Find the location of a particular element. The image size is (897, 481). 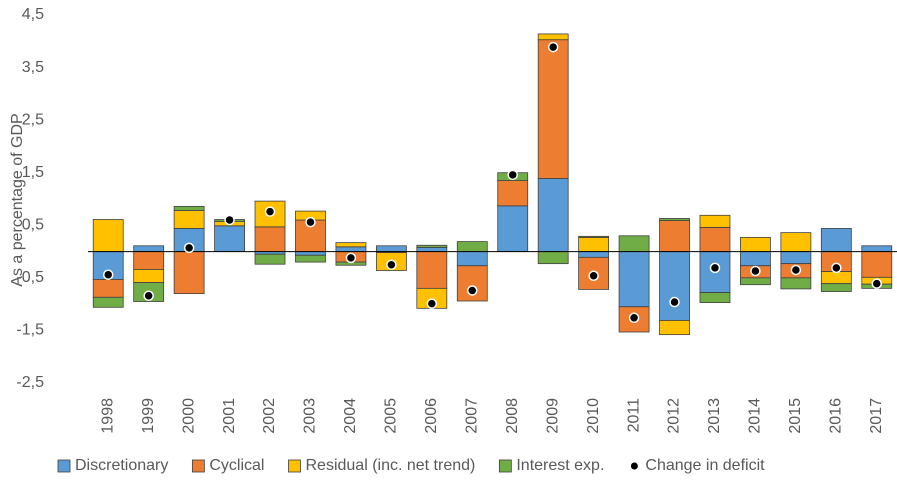

x-tick-label: 2004 is located at coordinates (350, 416).